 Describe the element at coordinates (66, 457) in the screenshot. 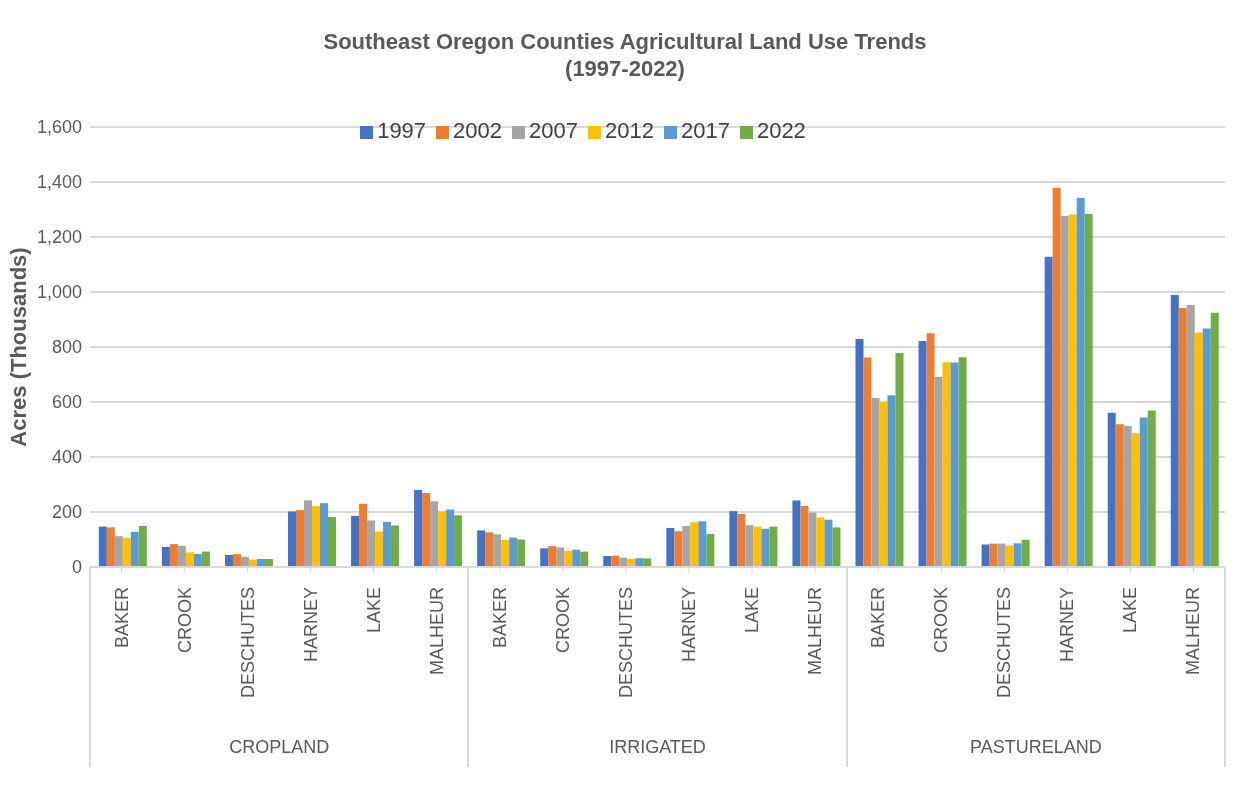

I see `y-tick-label: 400` at that location.